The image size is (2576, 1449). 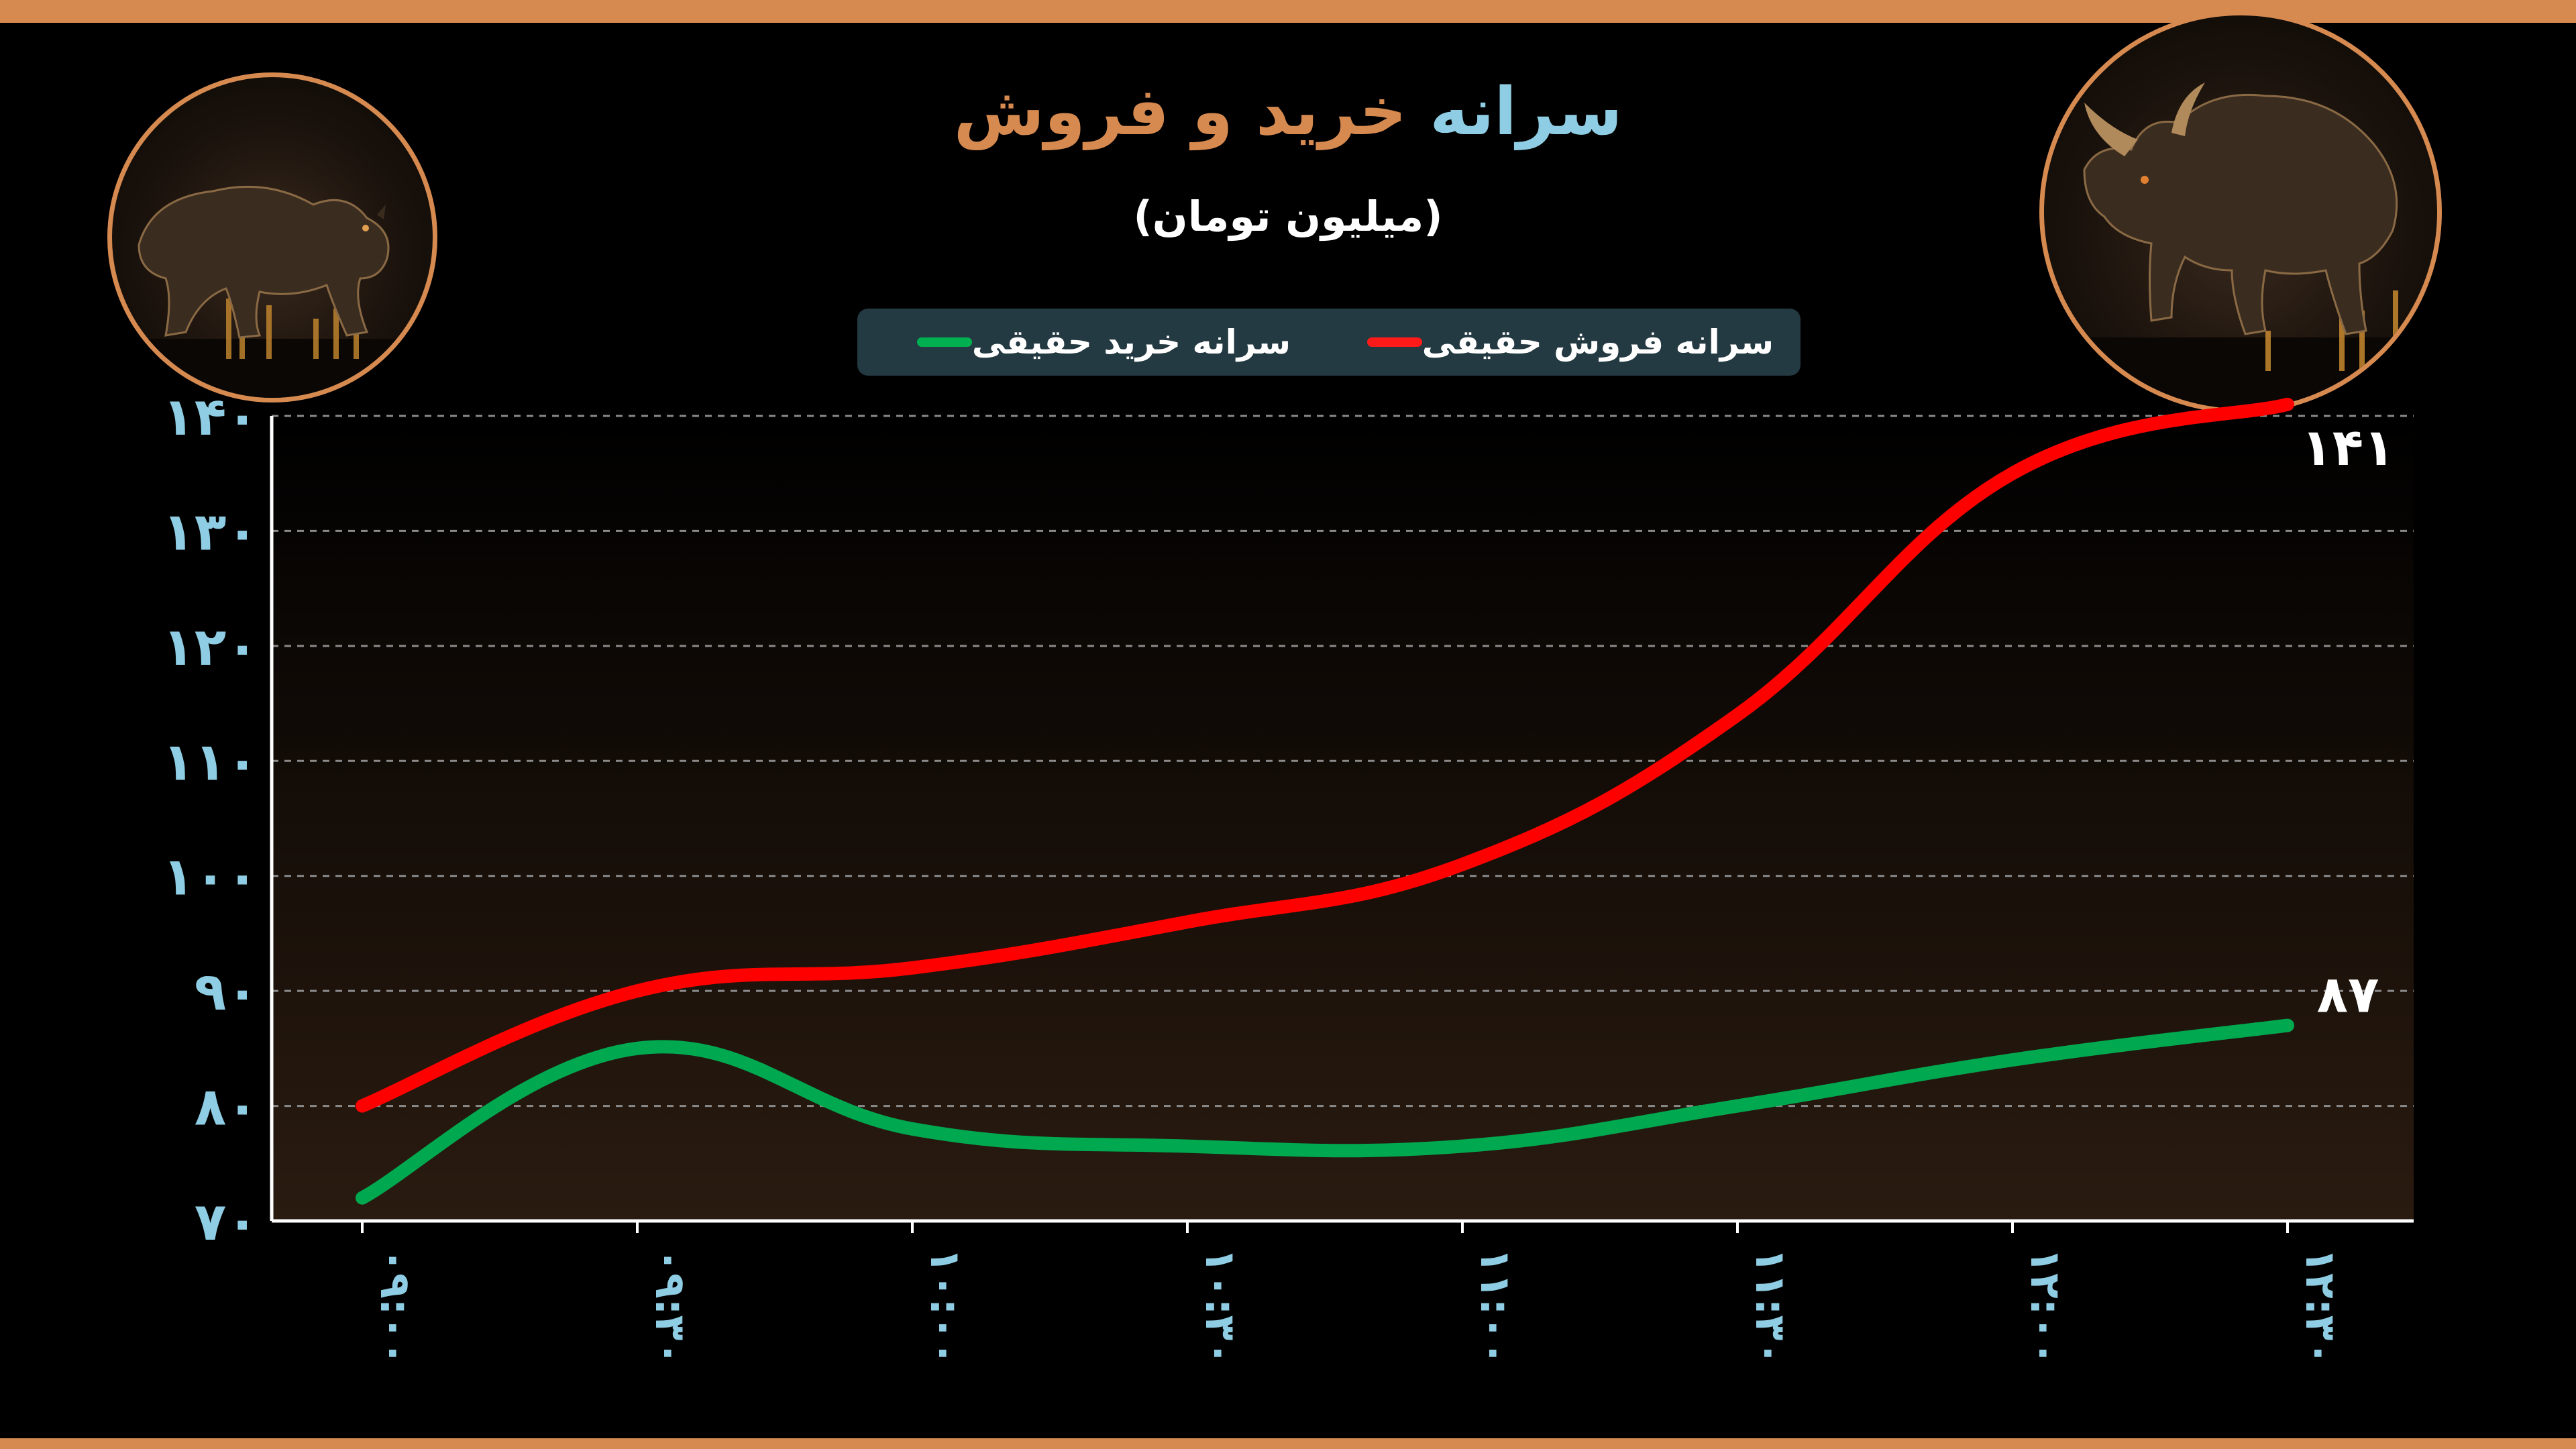 What do you see at coordinates (945, 1307) in the screenshot?
I see `x-tick-label: ۱۰:۰۰` at bounding box center [945, 1307].